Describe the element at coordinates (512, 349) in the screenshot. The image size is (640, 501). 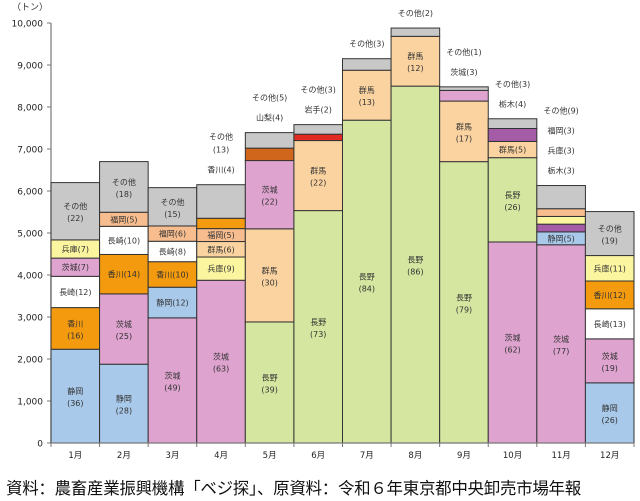
I see `segment-share-label: (62)` at that location.